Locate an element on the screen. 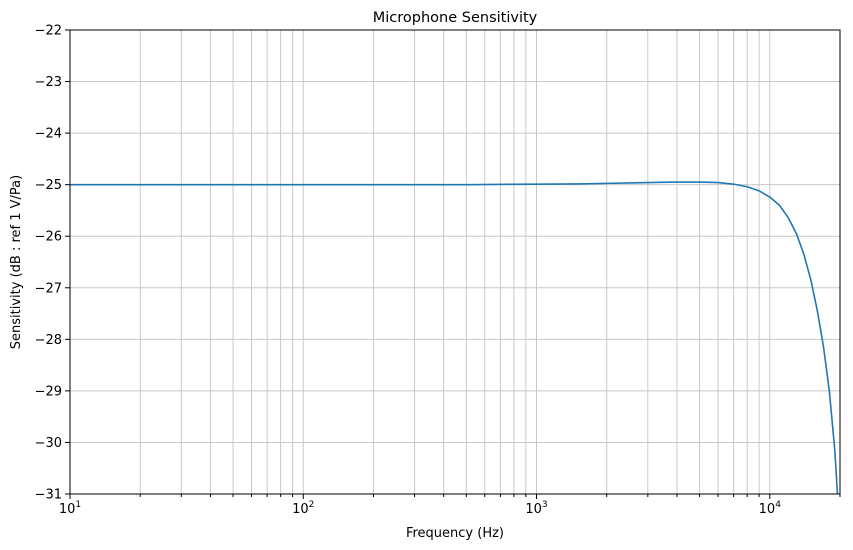  chart-title: Microphone Sensitivity is located at coordinates (455, 18).